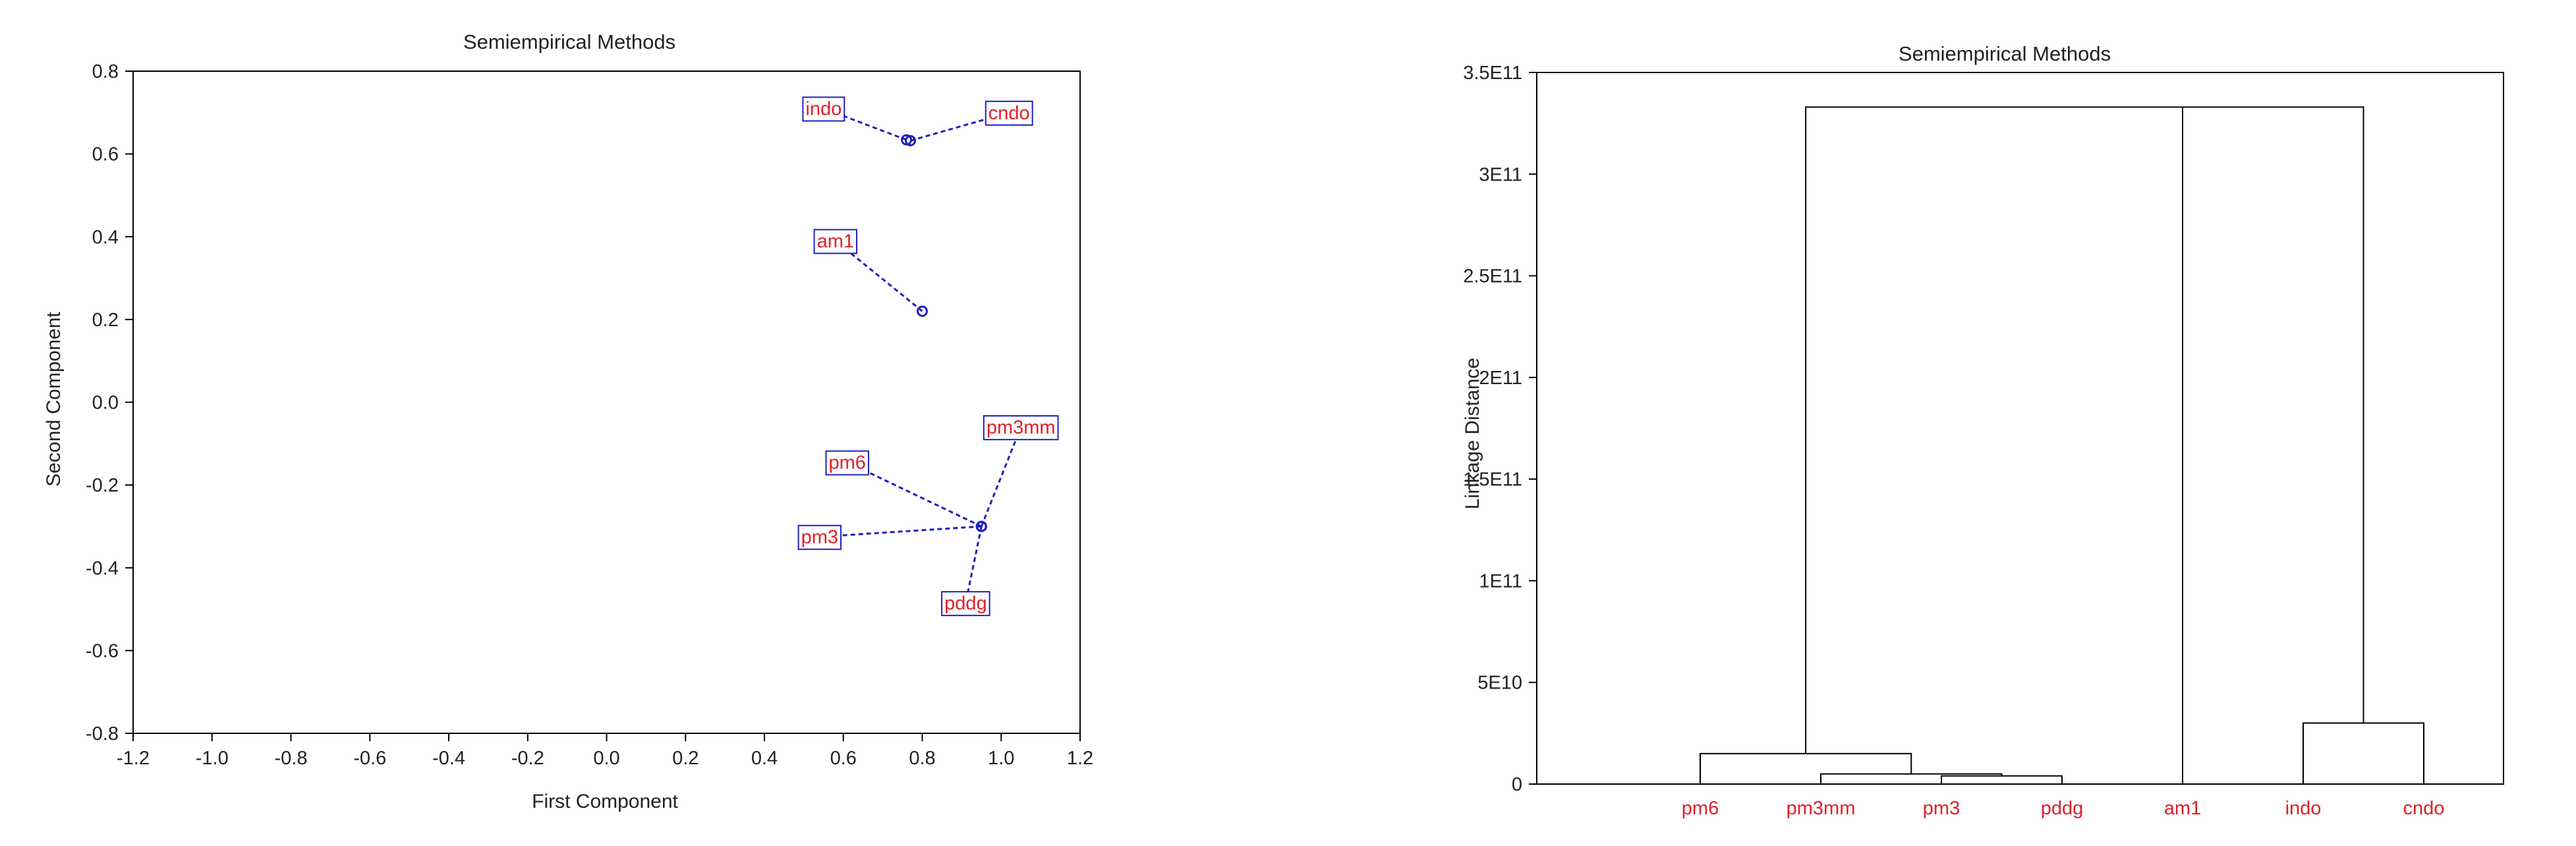 Image resolution: width=2576 pixels, height=846 pixels. I want to click on scatter-x-tick-label: 0.2, so click(685, 758).